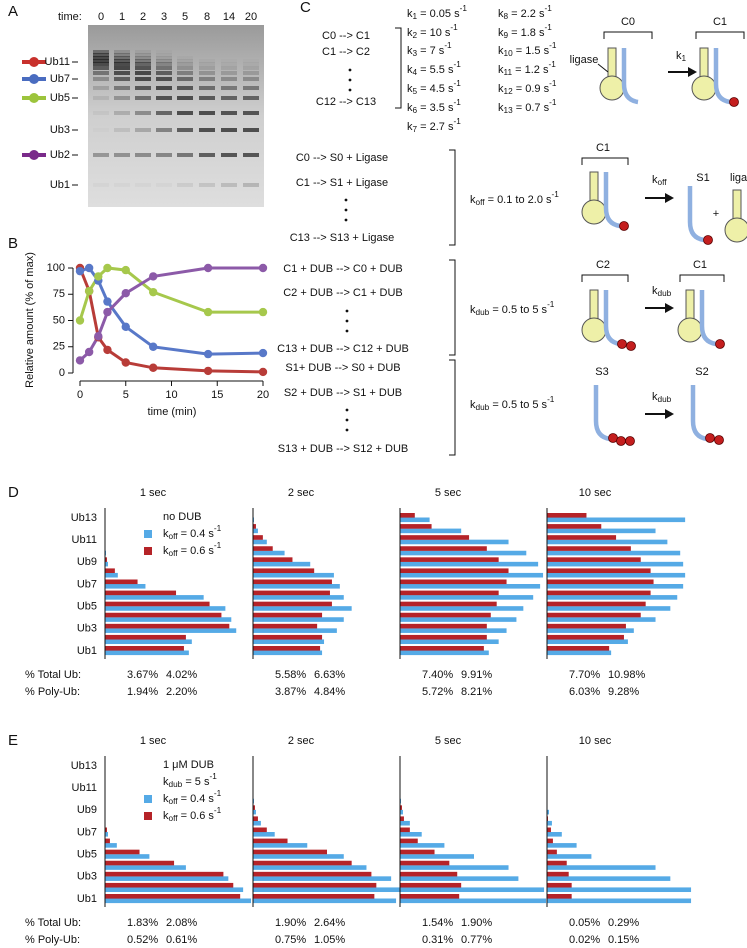 The width and height of the screenshot is (747, 948). What do you see at coordinates (207, 17) in the screenshot?
I see `lane-label: 8` at bounding box center [207, 17].